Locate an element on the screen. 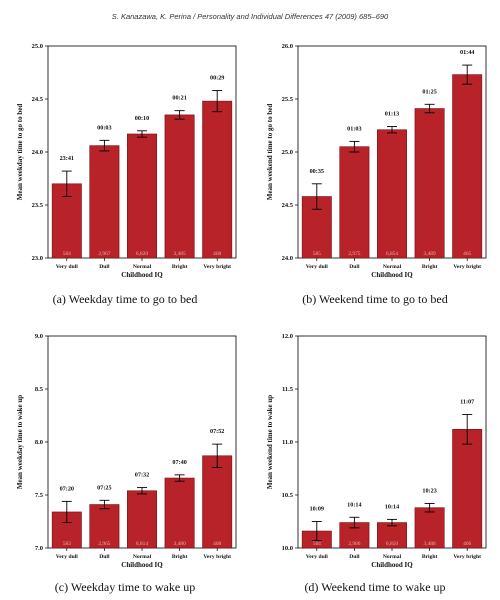 Image resolution: width=500 pixels, height=600 pixels. y-tick-label: 26.0 is located at coordinates (287, 46).